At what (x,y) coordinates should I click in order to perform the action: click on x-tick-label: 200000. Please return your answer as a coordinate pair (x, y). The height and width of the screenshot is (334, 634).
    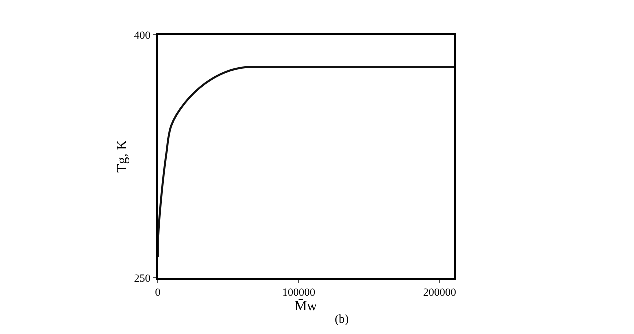
    Looking at the image, I should click on (440, 293).